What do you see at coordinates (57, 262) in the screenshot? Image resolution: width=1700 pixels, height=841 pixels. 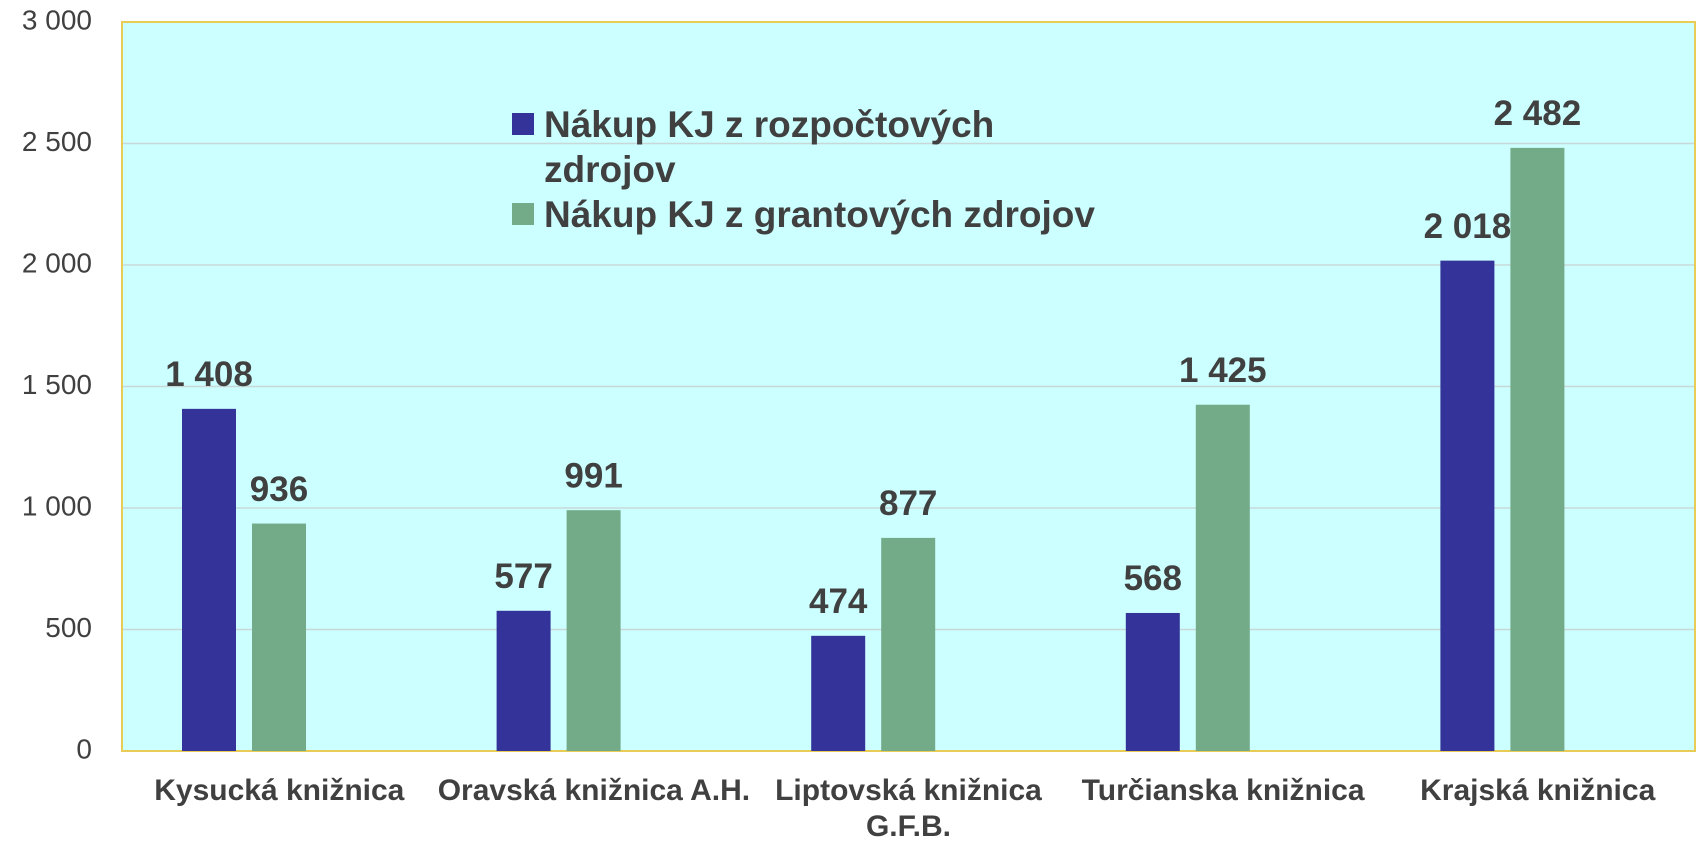 I see `y-tick-label: 2 000` at bounding box center [57, 262].